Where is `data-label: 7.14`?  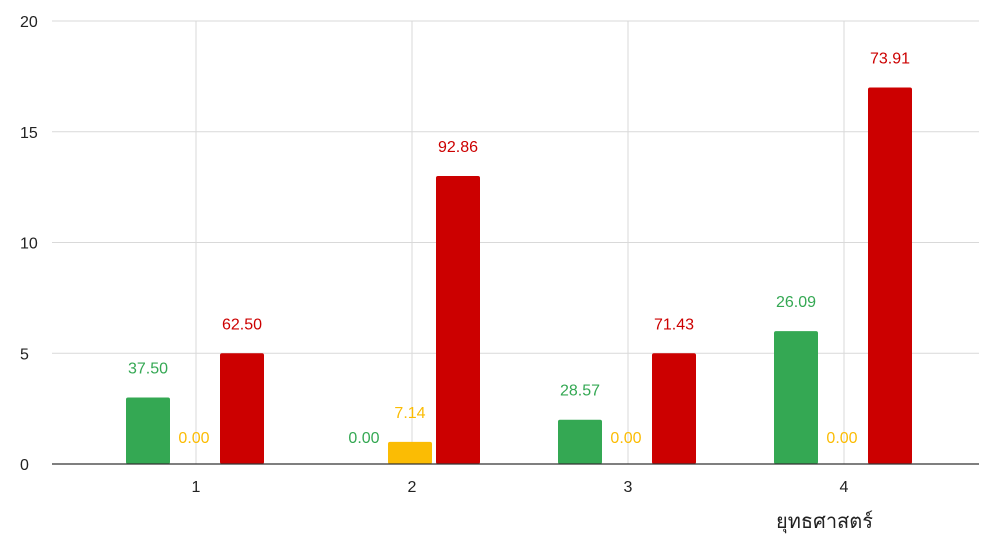
data-label: 7.14 is located at coordinates (409, 413).